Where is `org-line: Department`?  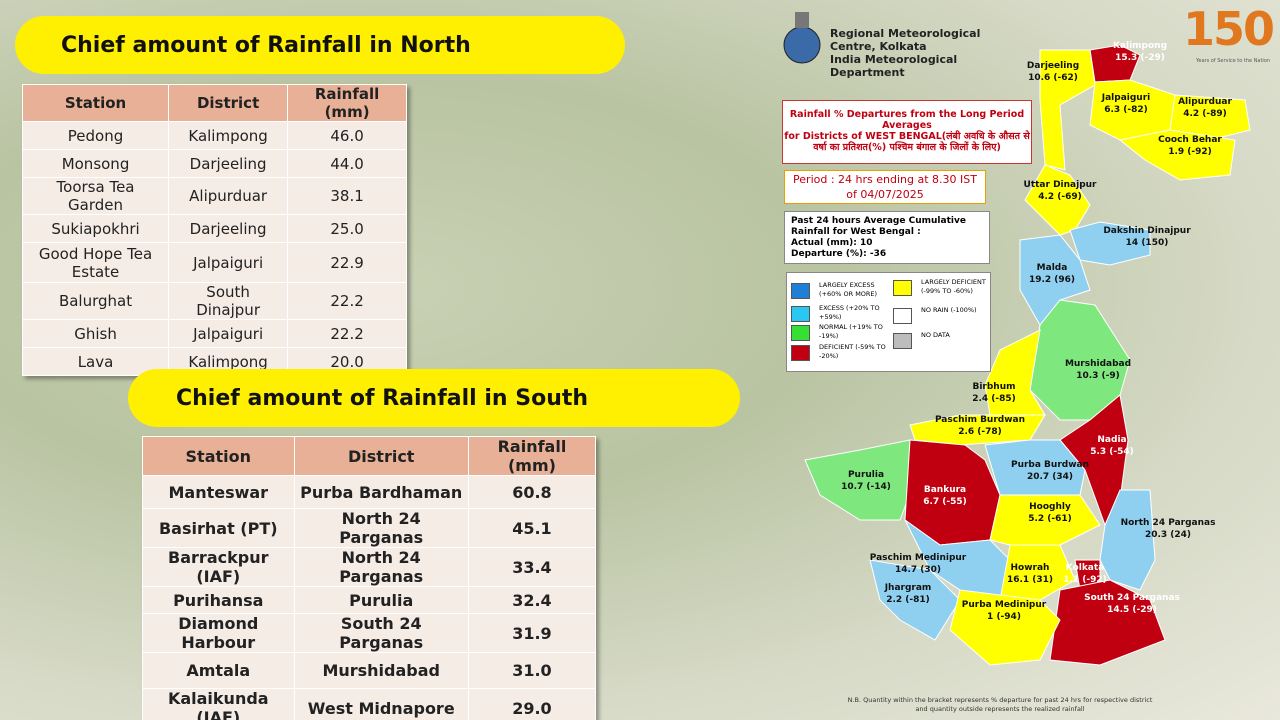 org-line: Department is located at coordinates (867, 72).